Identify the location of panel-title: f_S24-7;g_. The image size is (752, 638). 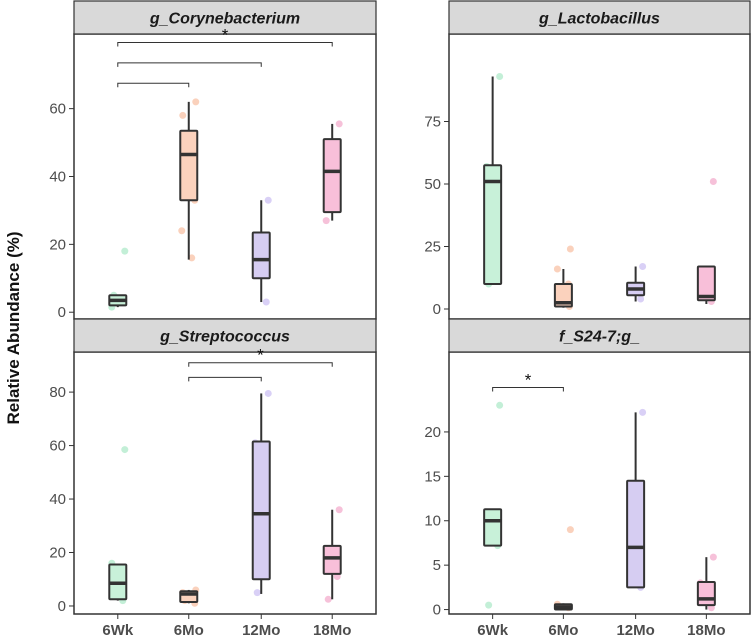
(599, 337).